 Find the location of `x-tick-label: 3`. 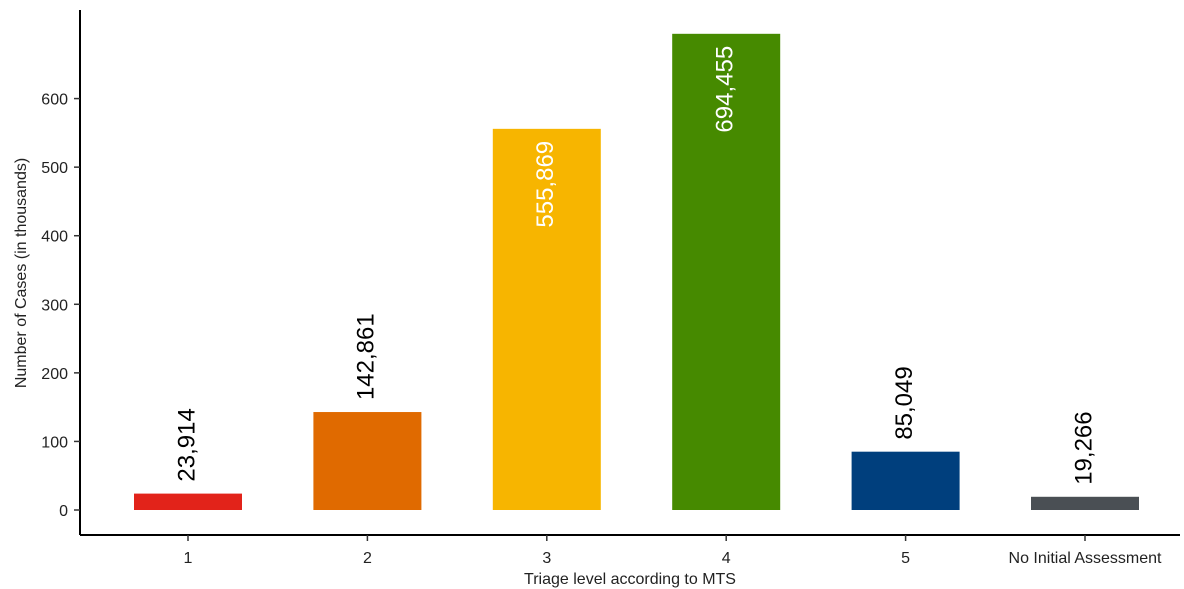

x-tick-label: 3 is located at coordinates (546, 558).